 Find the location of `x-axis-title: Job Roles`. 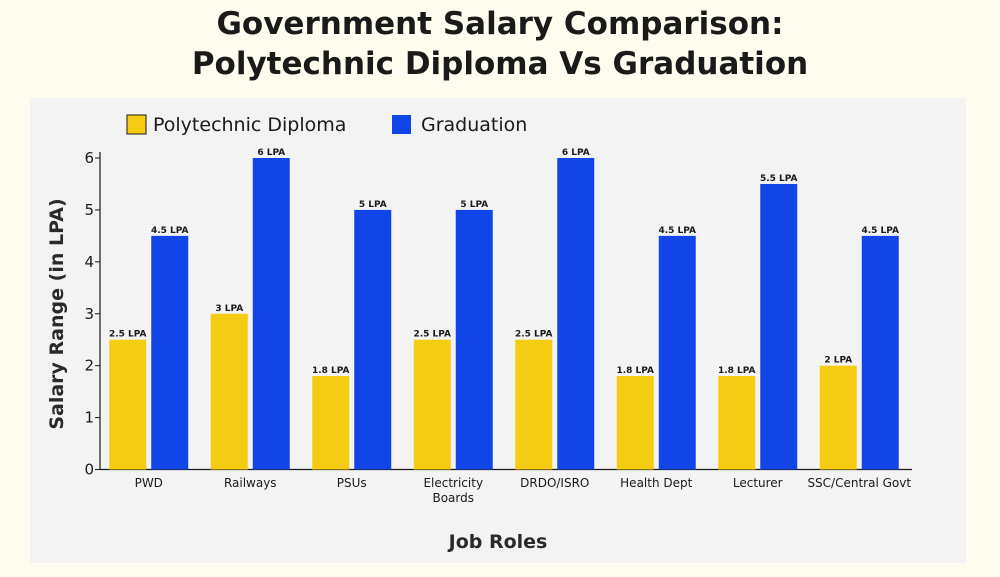

x-axis-title: Job Roles is located at coordinates (497, 542).